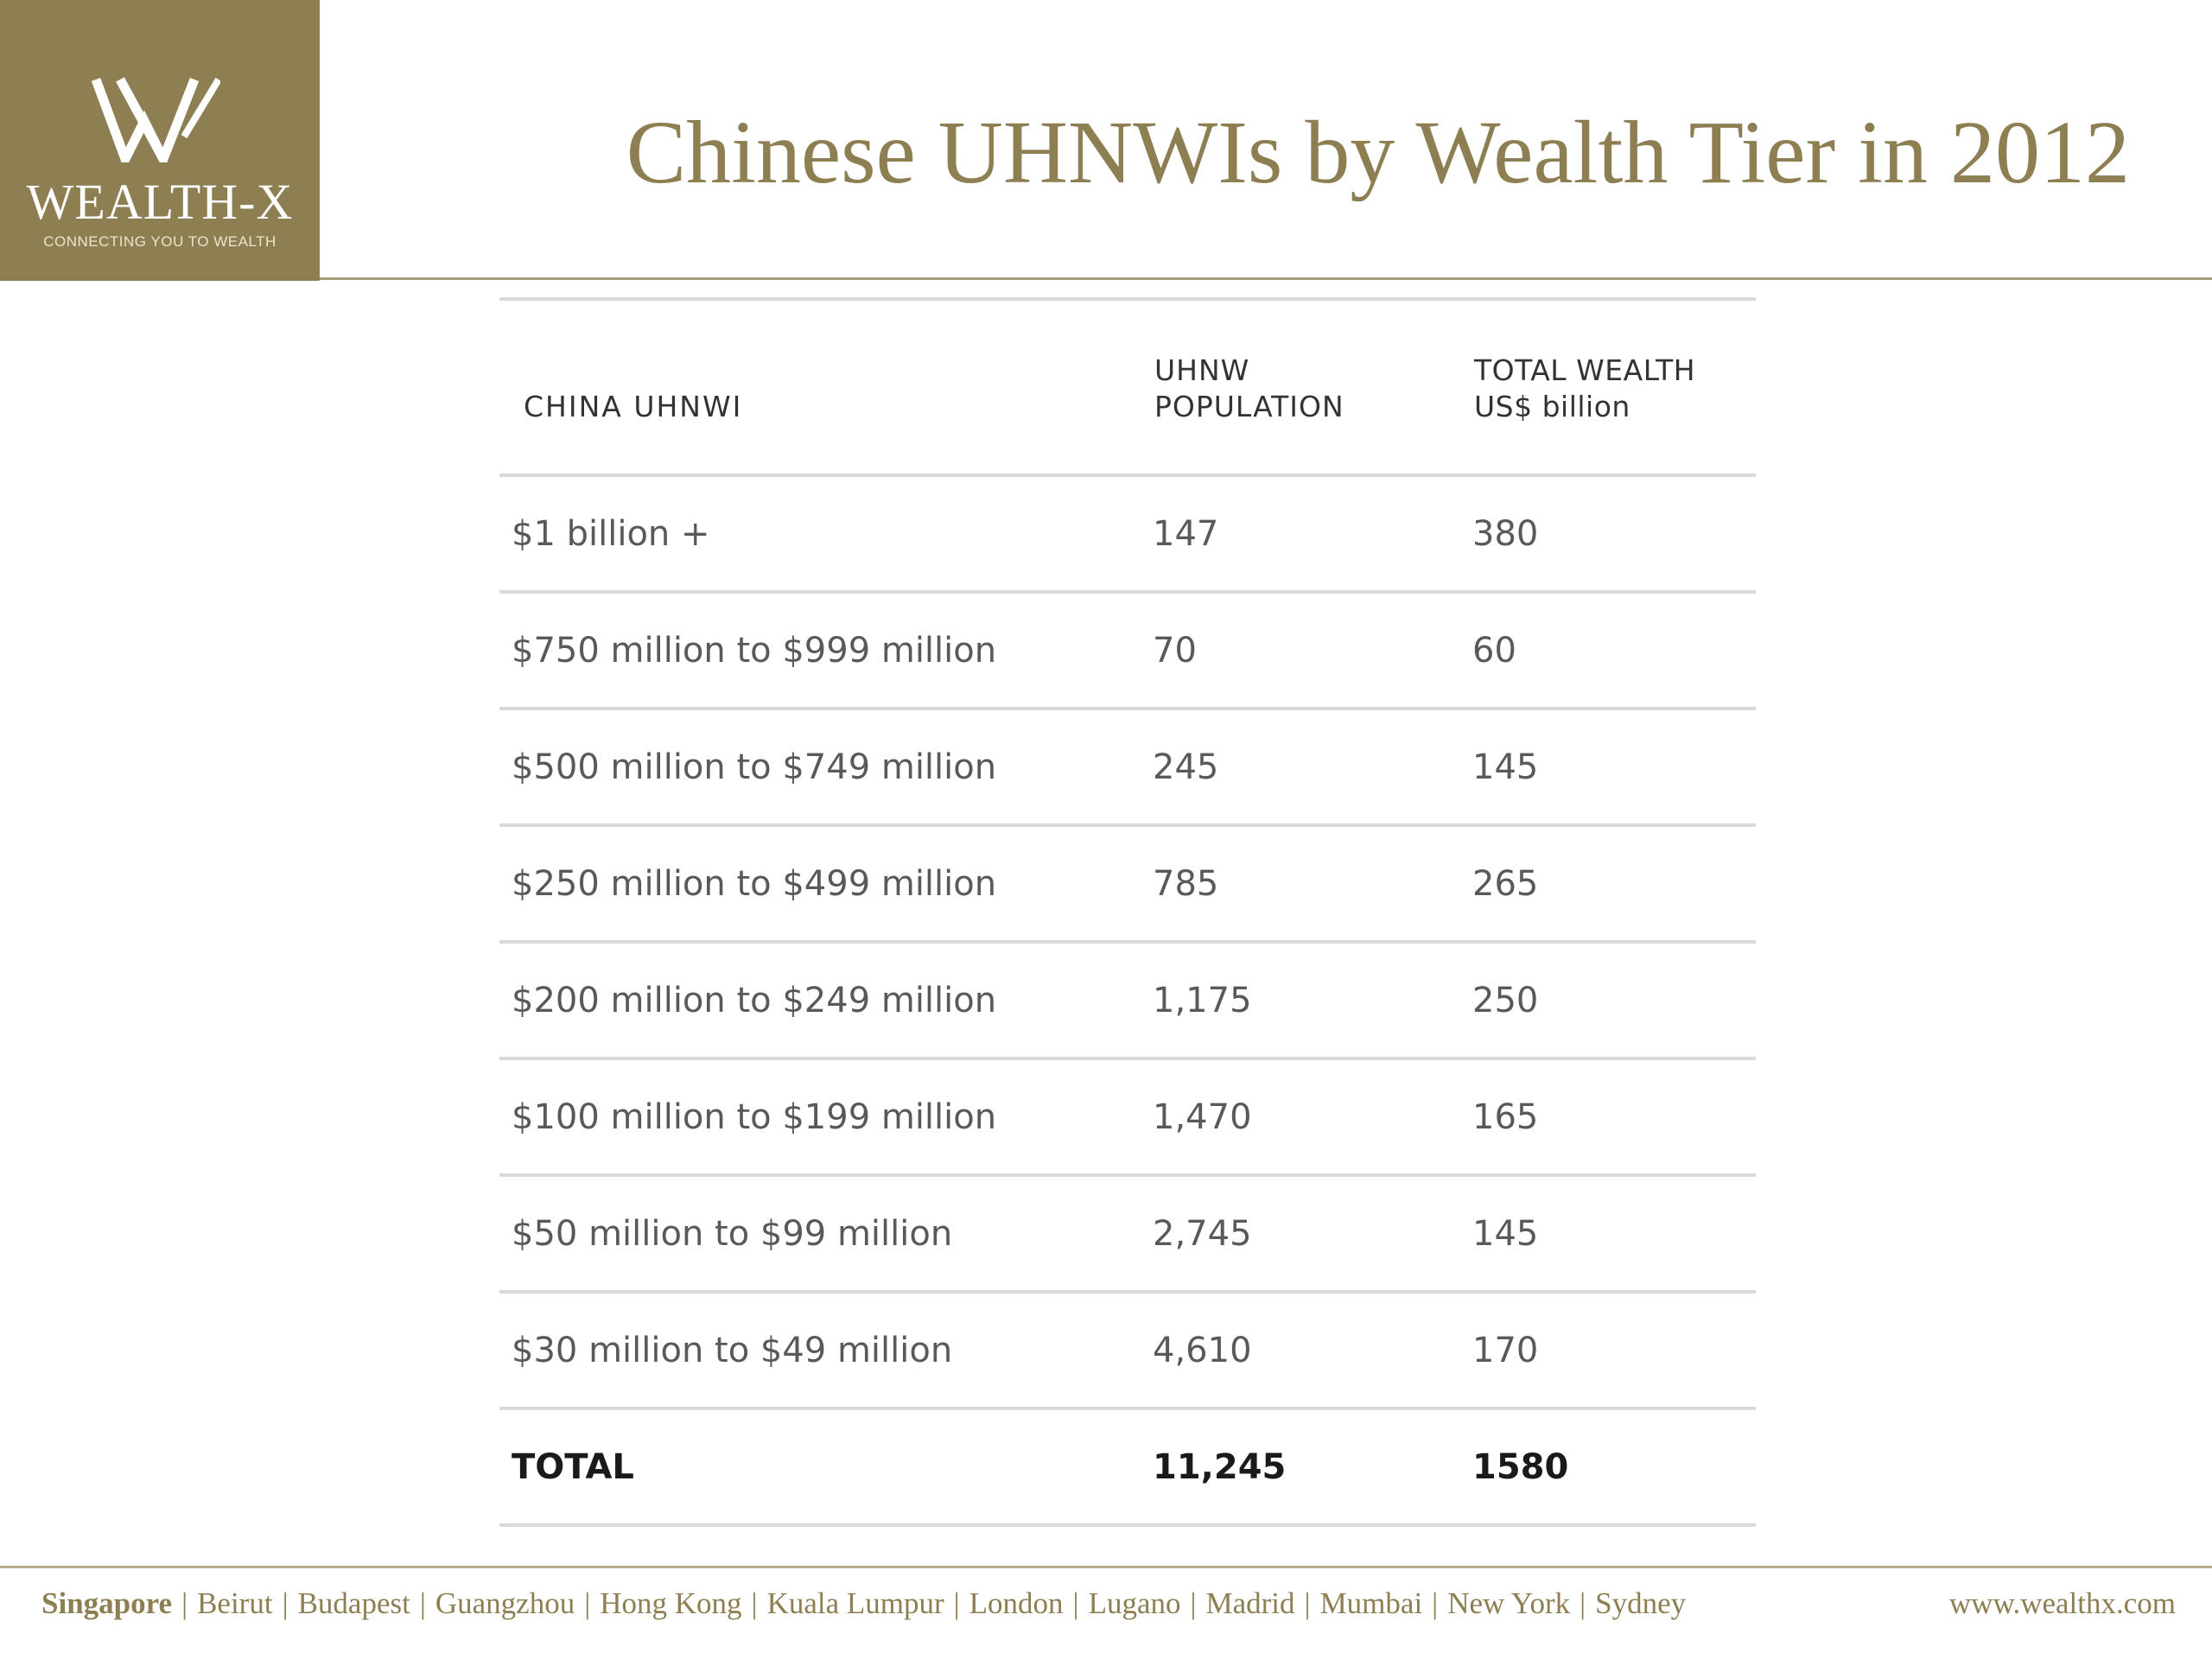 The height and width of the screenshot is (1659, 2212). Describe the element at coordinates (611, 534) in the screenshot. I see `tier-cell: $1 billion +` at that location.